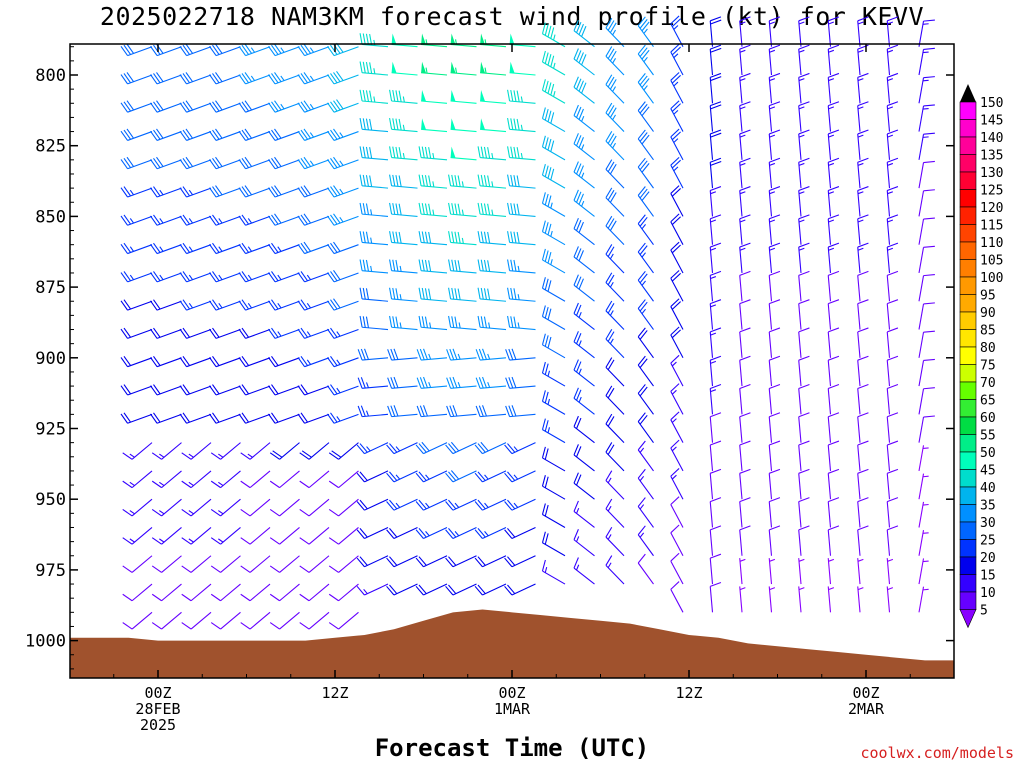 The height and width of the screenshot is (768, 1024). Describe the element at coordinates (866, 709) in the screenshot. I see `x-tick-label: 2MAR` at that location.